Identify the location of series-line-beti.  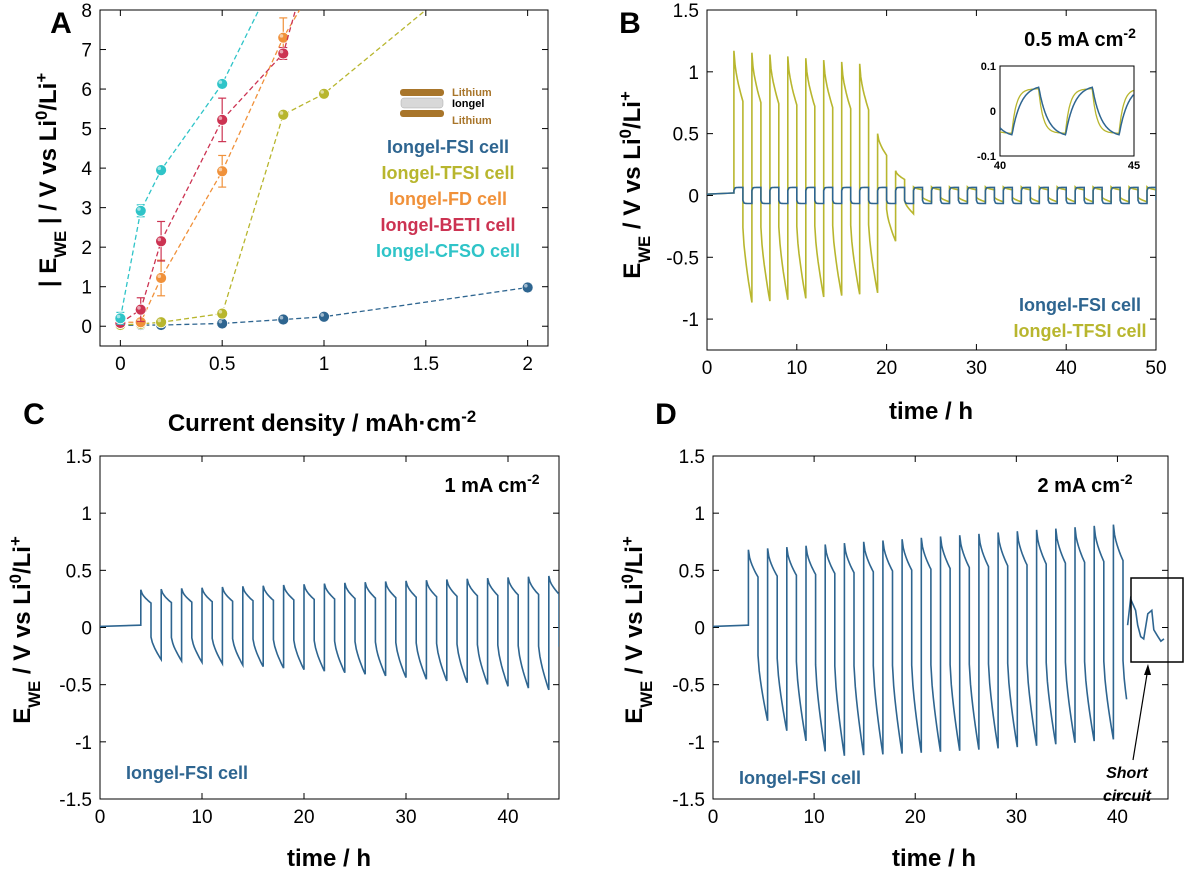
(208, 167).